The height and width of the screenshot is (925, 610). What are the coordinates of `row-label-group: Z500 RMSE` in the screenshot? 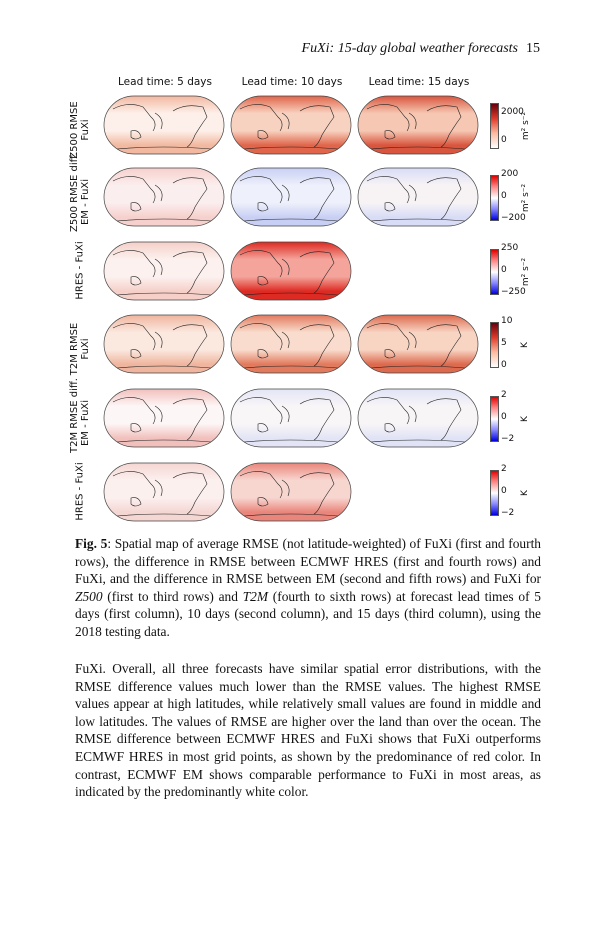 It's located at (74, 130).